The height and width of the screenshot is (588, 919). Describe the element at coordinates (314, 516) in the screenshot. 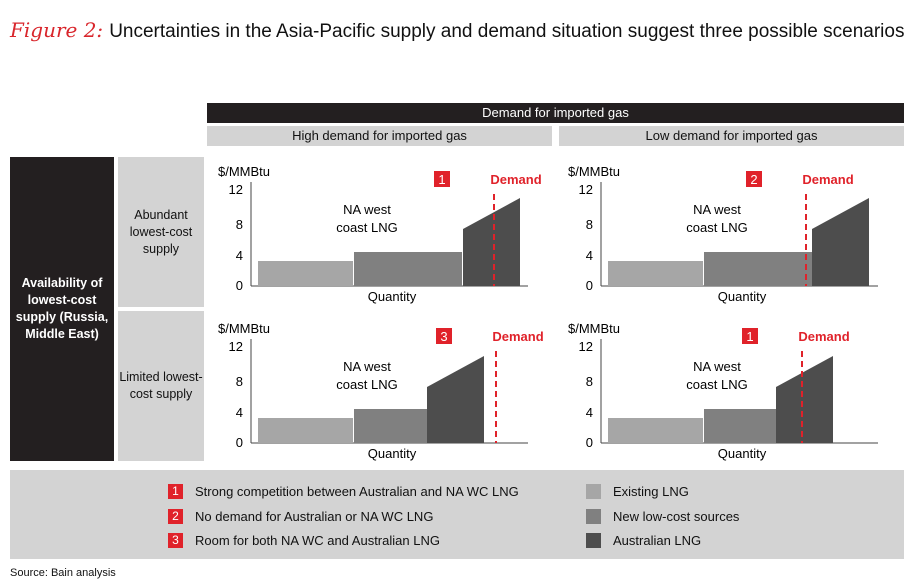

I see `legend-scenario-text: No demand for Australian or NA WC LNG` at that location.